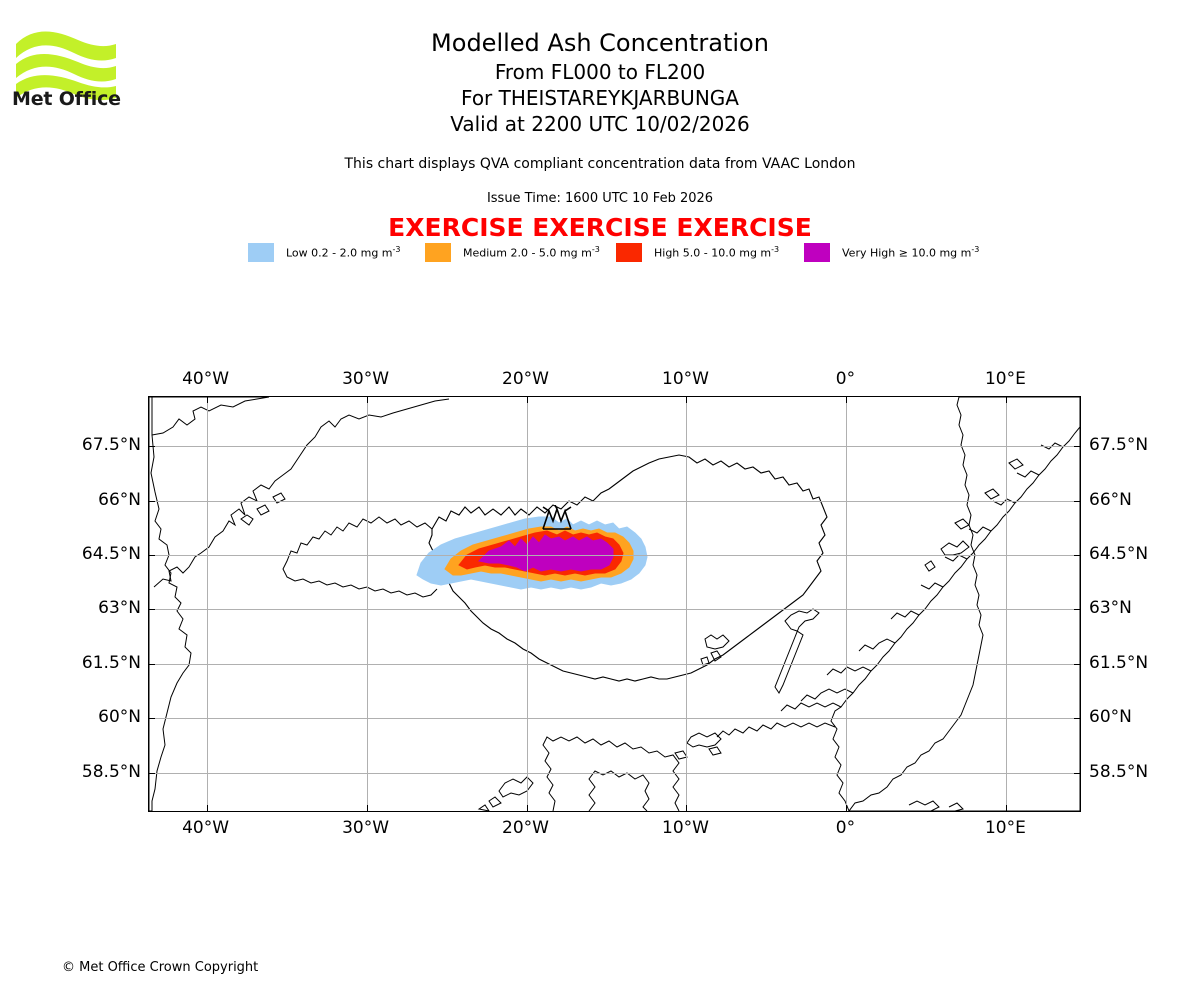 The height and width of the screenshot is (1000, 1200). What do you see at coordinates (545, 553) in the screenshot?
I see `ash-contour-very-high` at bounding box center [545, 553].